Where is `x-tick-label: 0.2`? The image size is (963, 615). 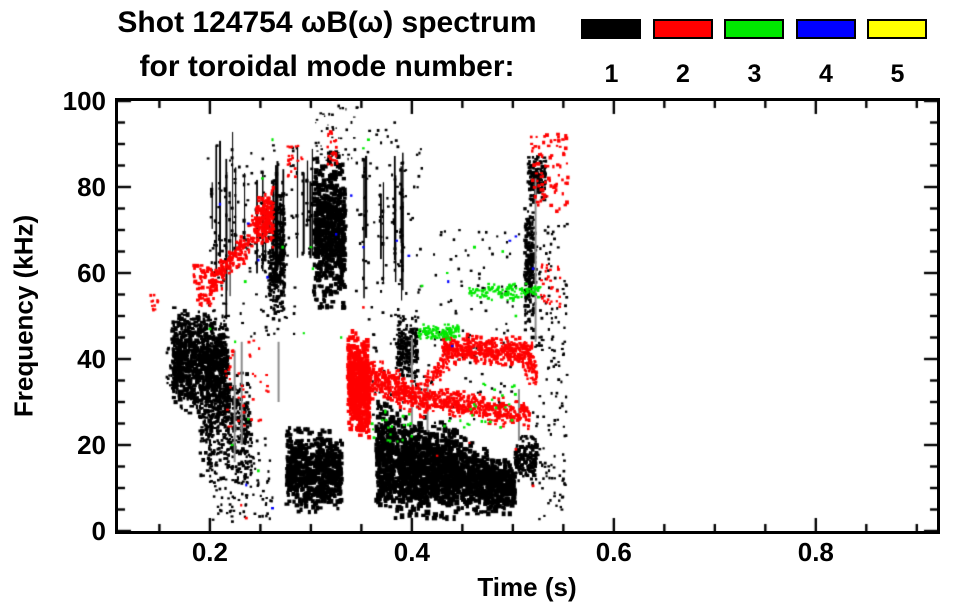 x-tick-label: 0.2 is located at coordinates (209, 552).